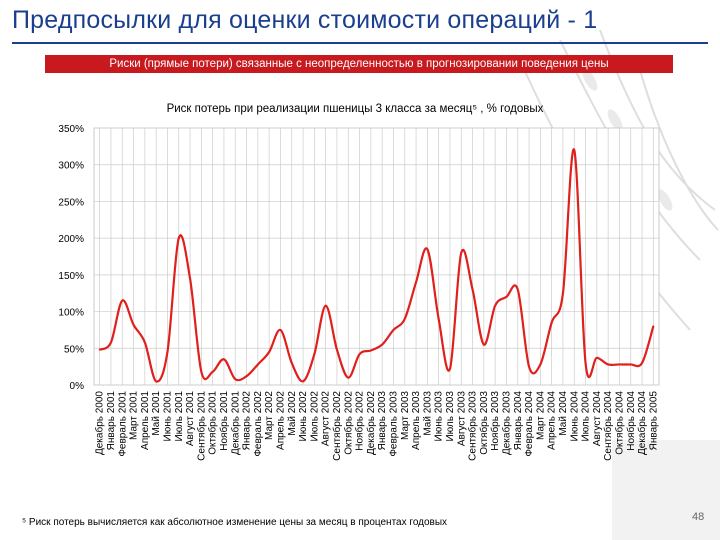  I want to click on x-tick-label: Ноябрь 2002, so click(360, 421).